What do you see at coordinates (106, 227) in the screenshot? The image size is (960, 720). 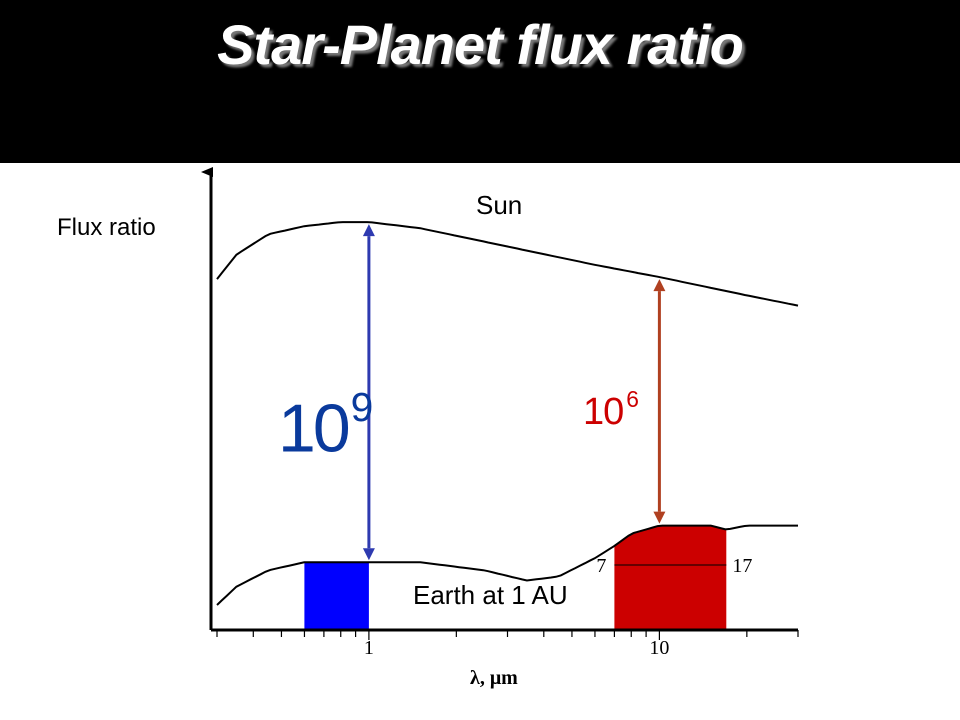 I see `y-axis-label: Flux ratio` at bounding box center [106, 227].